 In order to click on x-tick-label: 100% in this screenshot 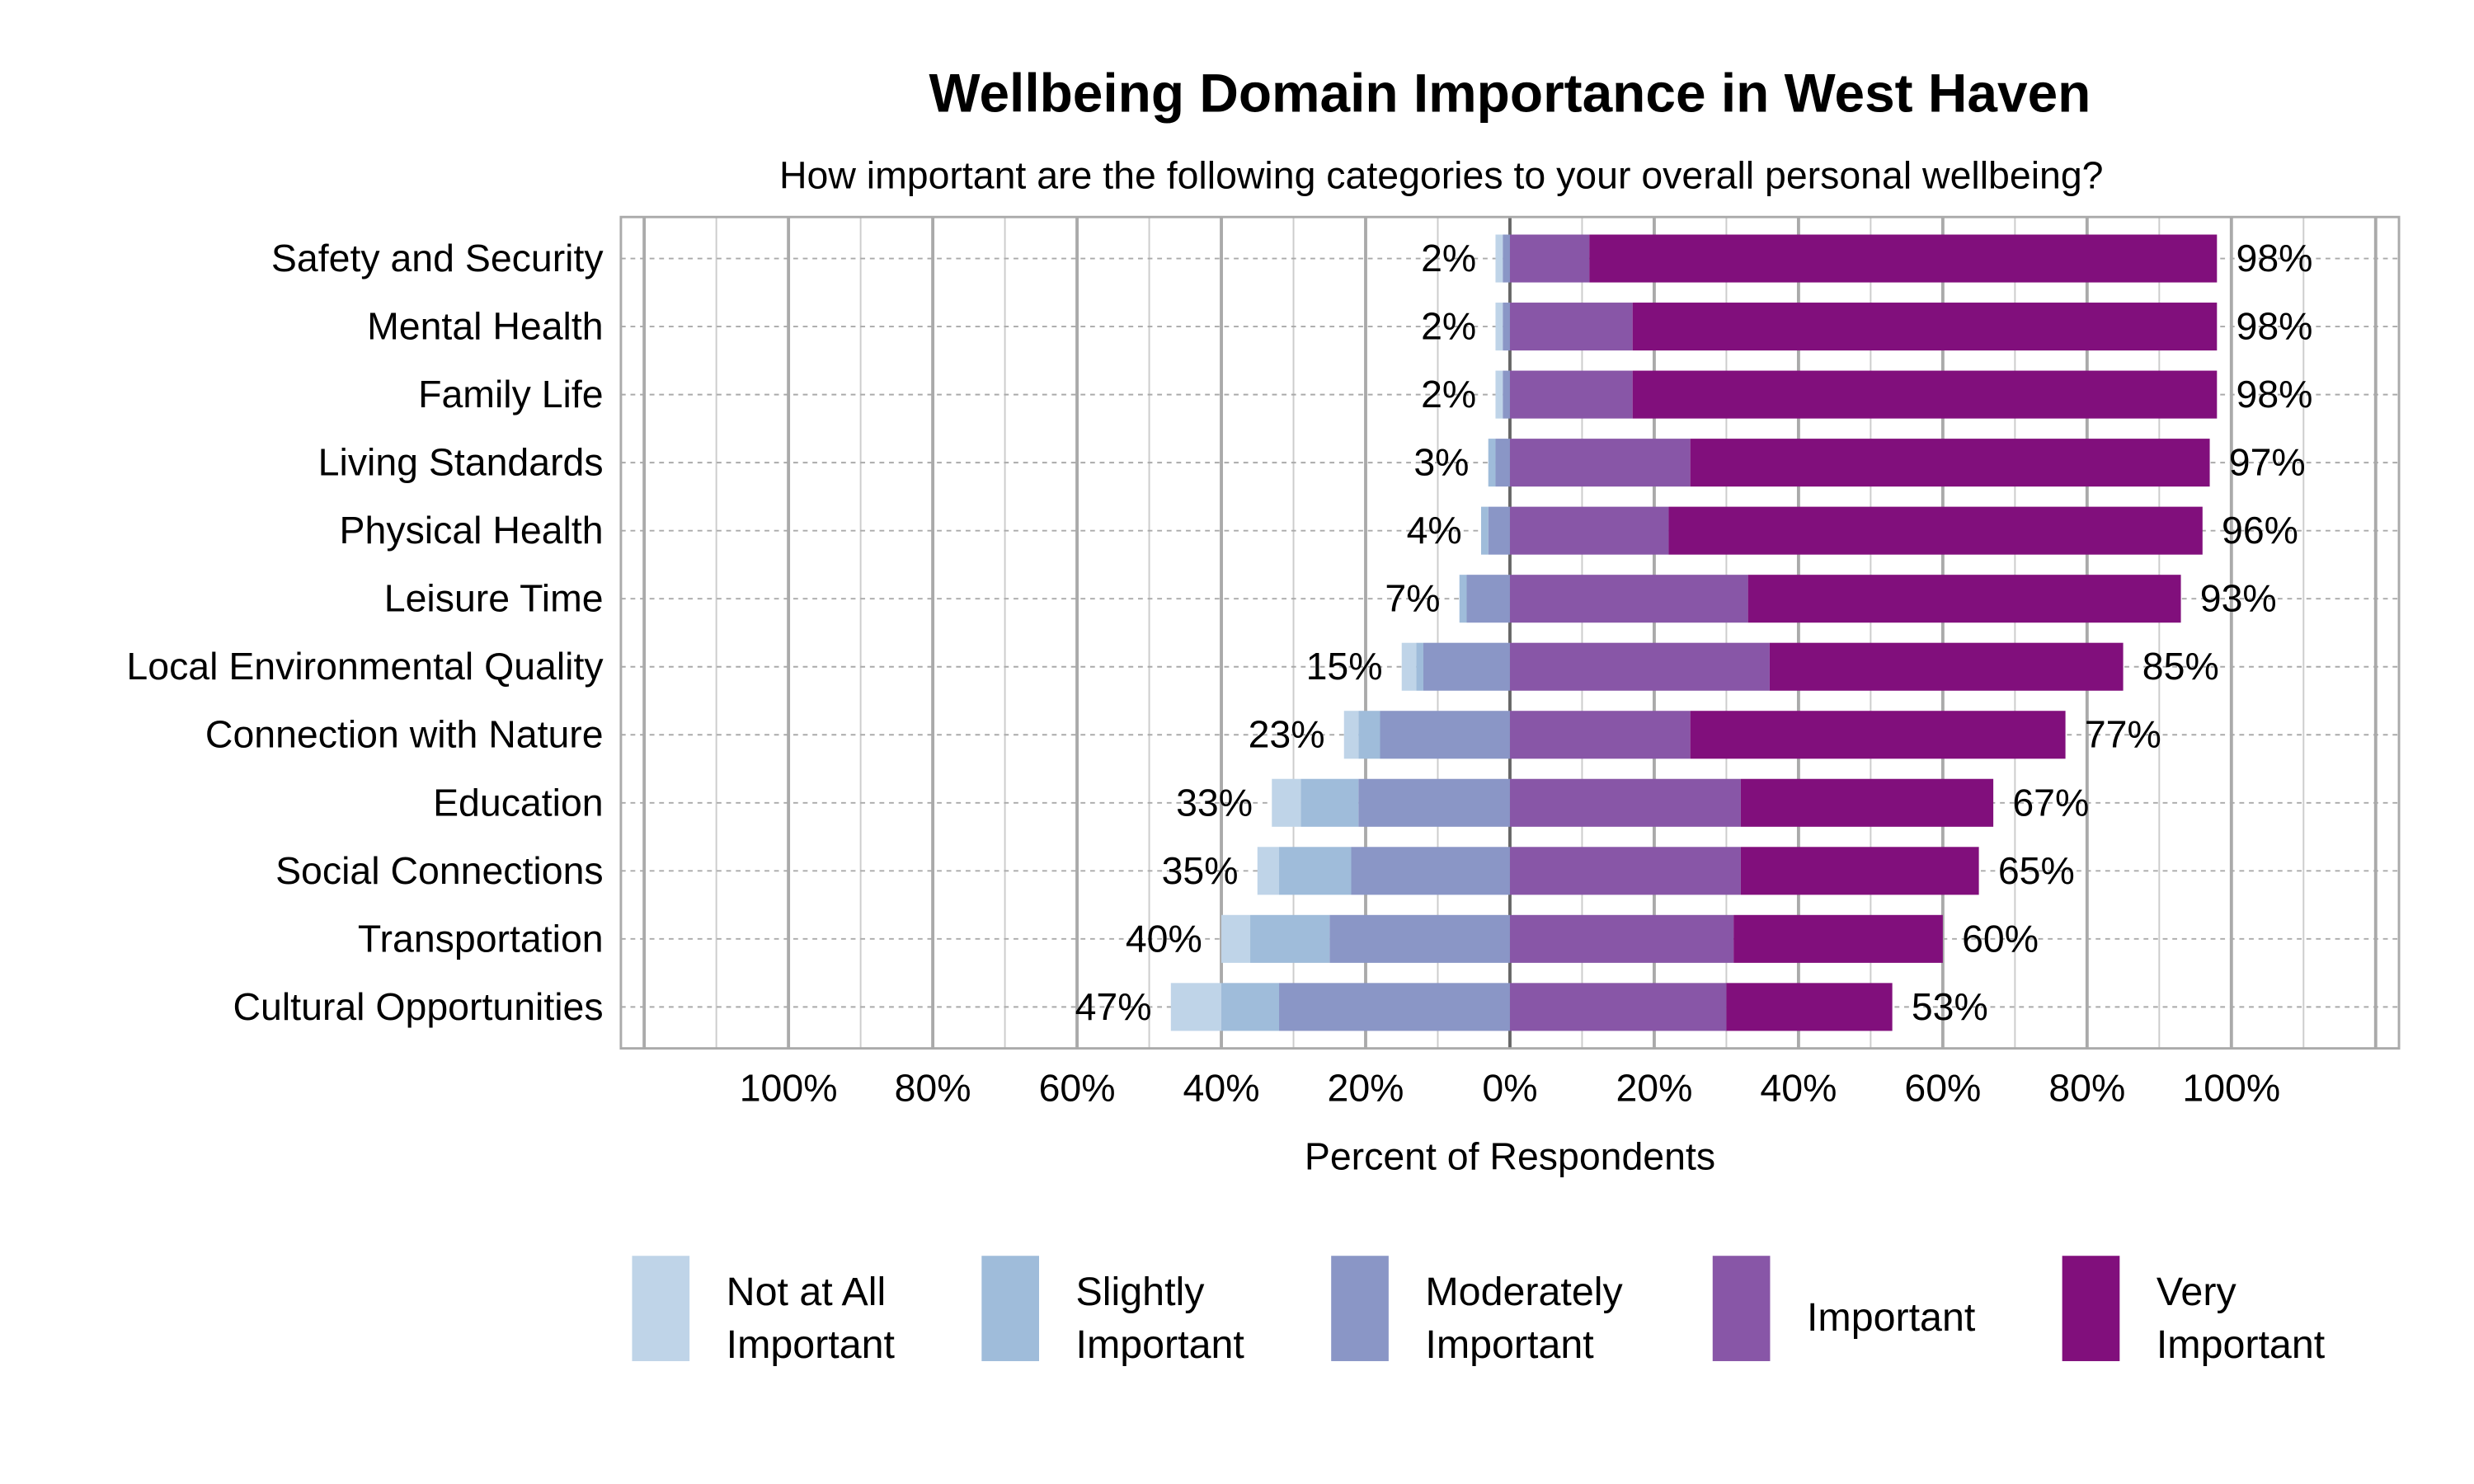, I will do `click(2231, 1087)`.